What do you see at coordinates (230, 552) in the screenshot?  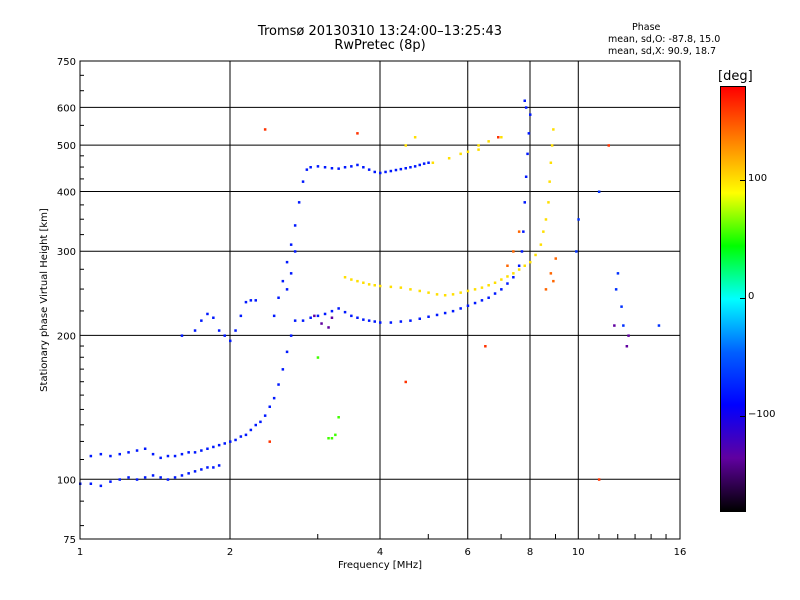 I see `x-tick-label: 2` at bounding box center [230, 552].